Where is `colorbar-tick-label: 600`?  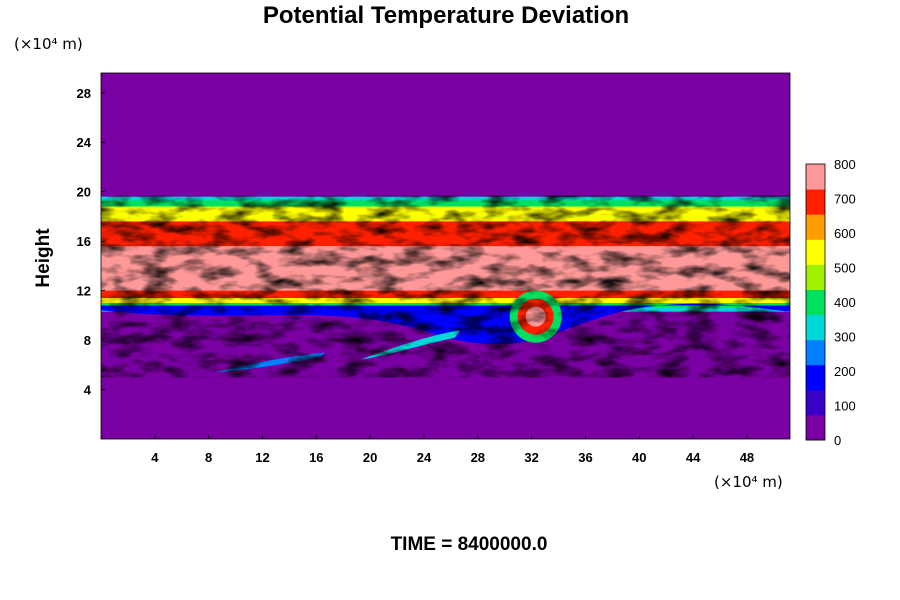 colorbar-tick-label: 600 is located at coordinates (845, 233).